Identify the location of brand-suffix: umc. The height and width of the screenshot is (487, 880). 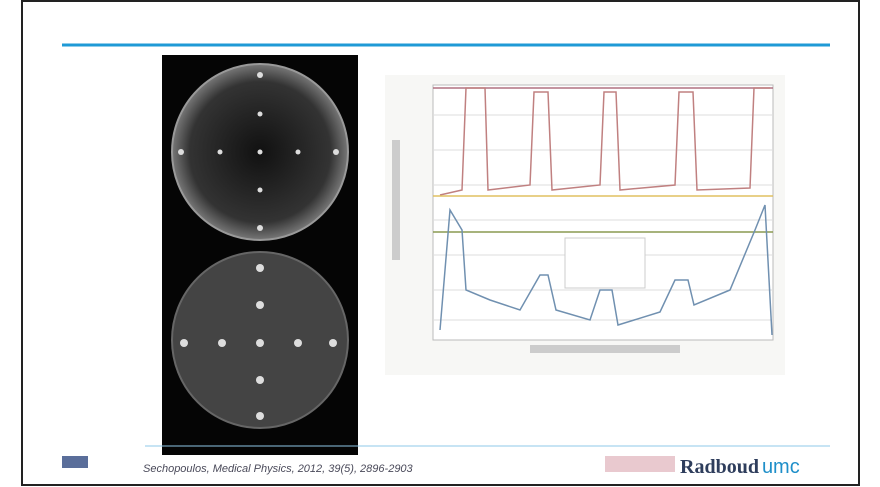
(780, 467).